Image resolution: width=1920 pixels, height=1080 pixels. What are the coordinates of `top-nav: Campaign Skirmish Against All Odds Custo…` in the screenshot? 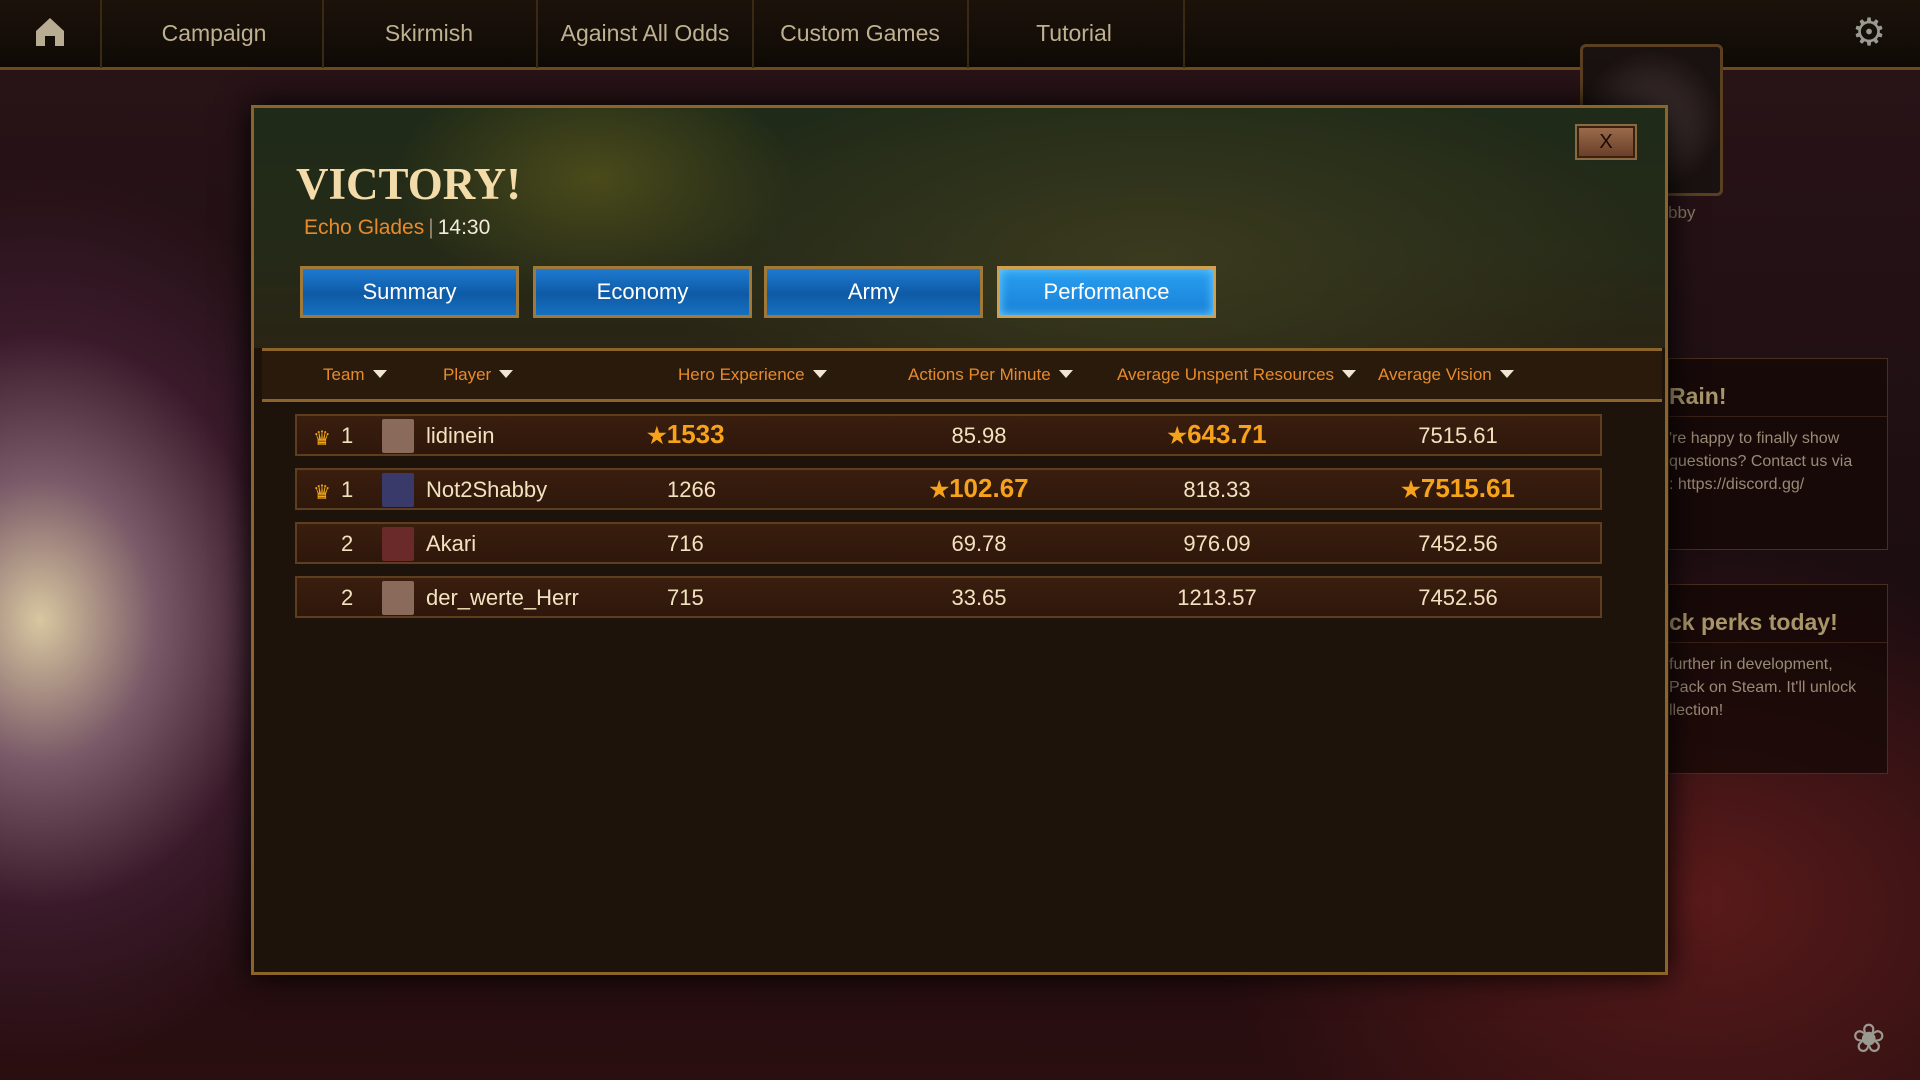 It's located at (960, 35).